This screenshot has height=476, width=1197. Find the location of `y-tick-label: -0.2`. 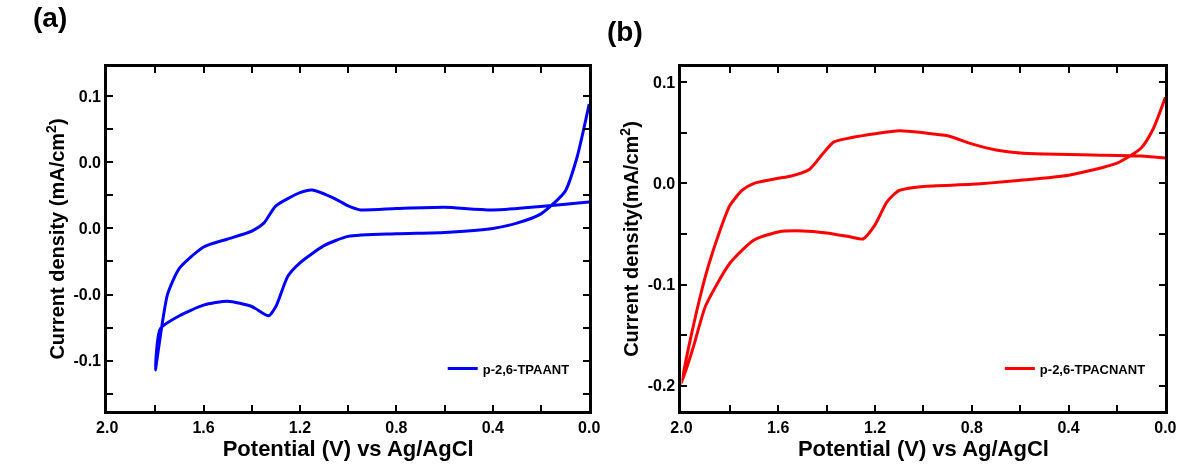

y-tick-label: -0.2 is located at coordinates (661, 386).